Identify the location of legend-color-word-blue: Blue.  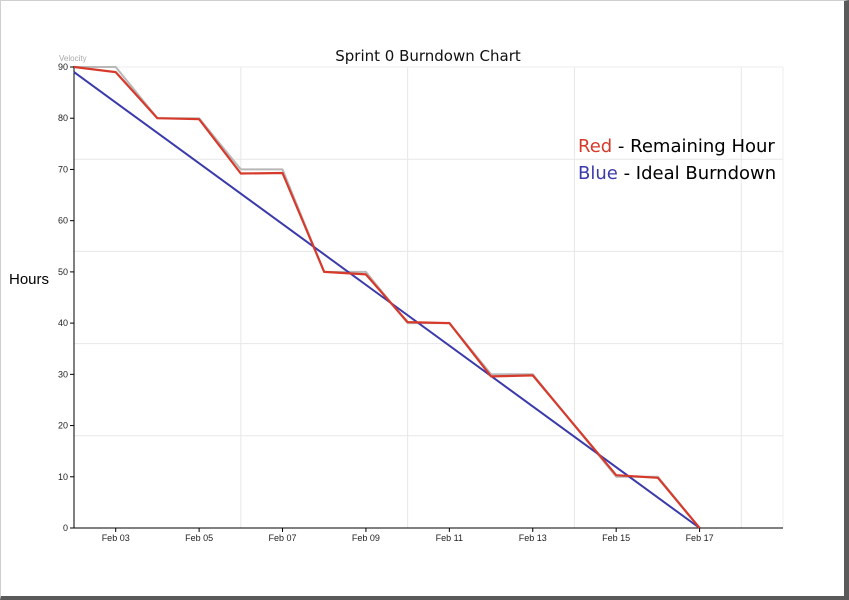
(598, 173).